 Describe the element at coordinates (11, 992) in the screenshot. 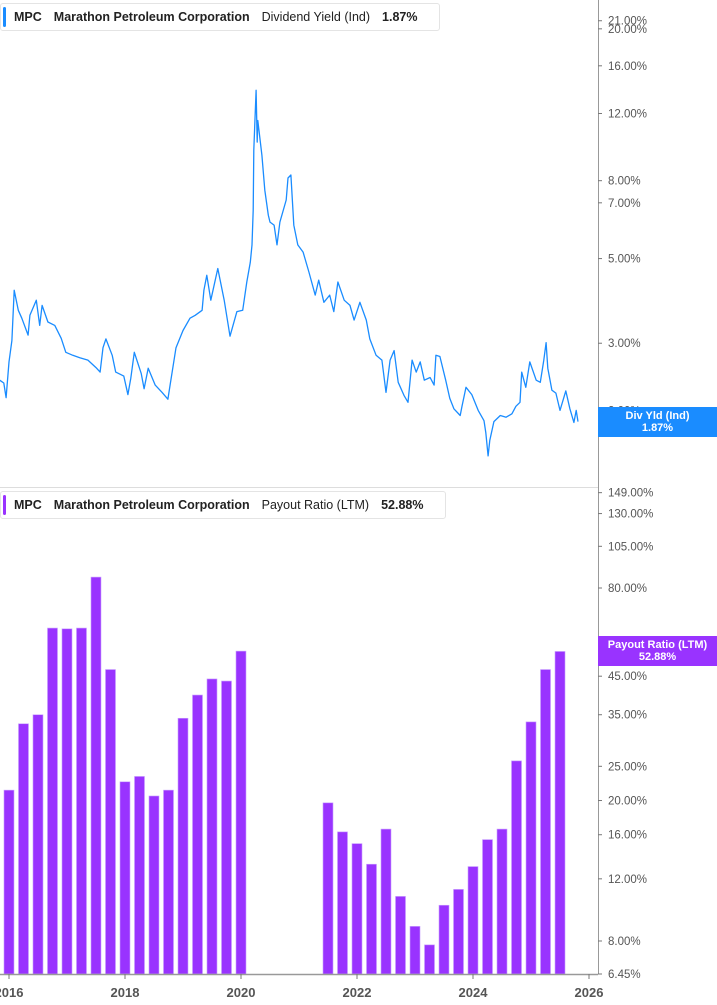

I see `x-tick-label: 2016` at that location.